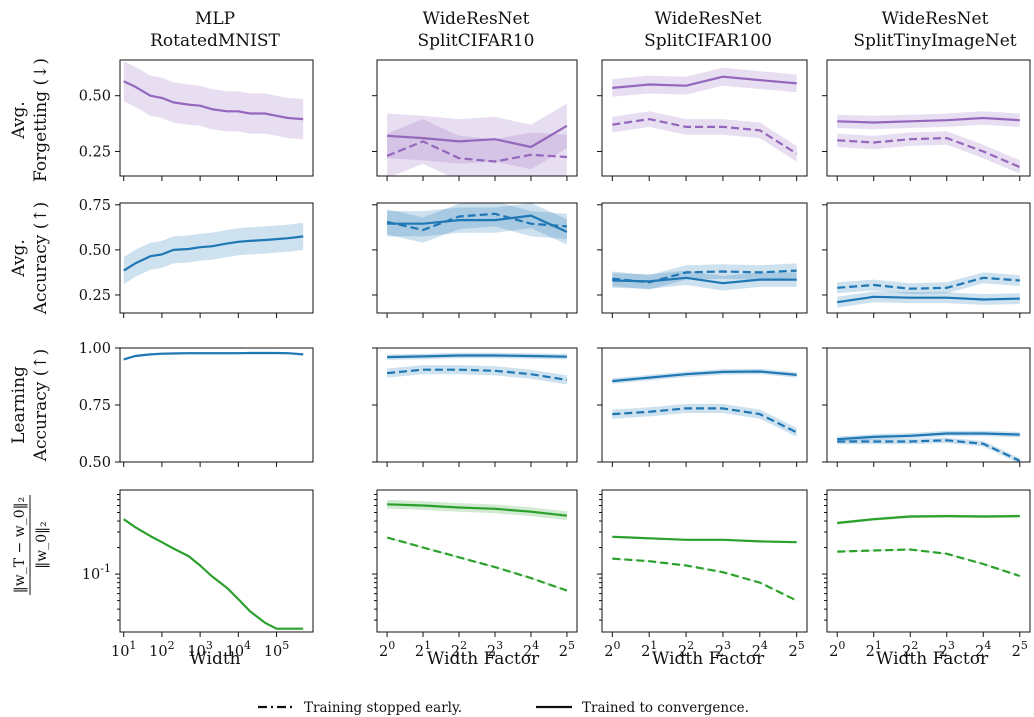 This screenshot has width=1034, height=717. Describe the element at coordinates (19, 120) in the screenshot. I see `row-label-forgetting-line1: Avg.` at that location.